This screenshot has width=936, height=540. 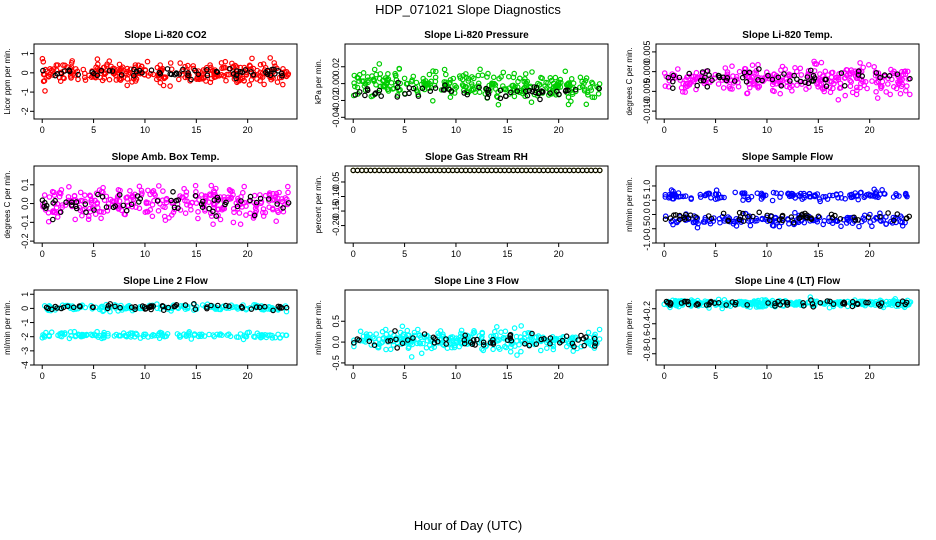 What do you see at coordinates (25, 337) in the screenshot?
I see `panel-7-ytick-label: -2` at bounding box center [25, 337].